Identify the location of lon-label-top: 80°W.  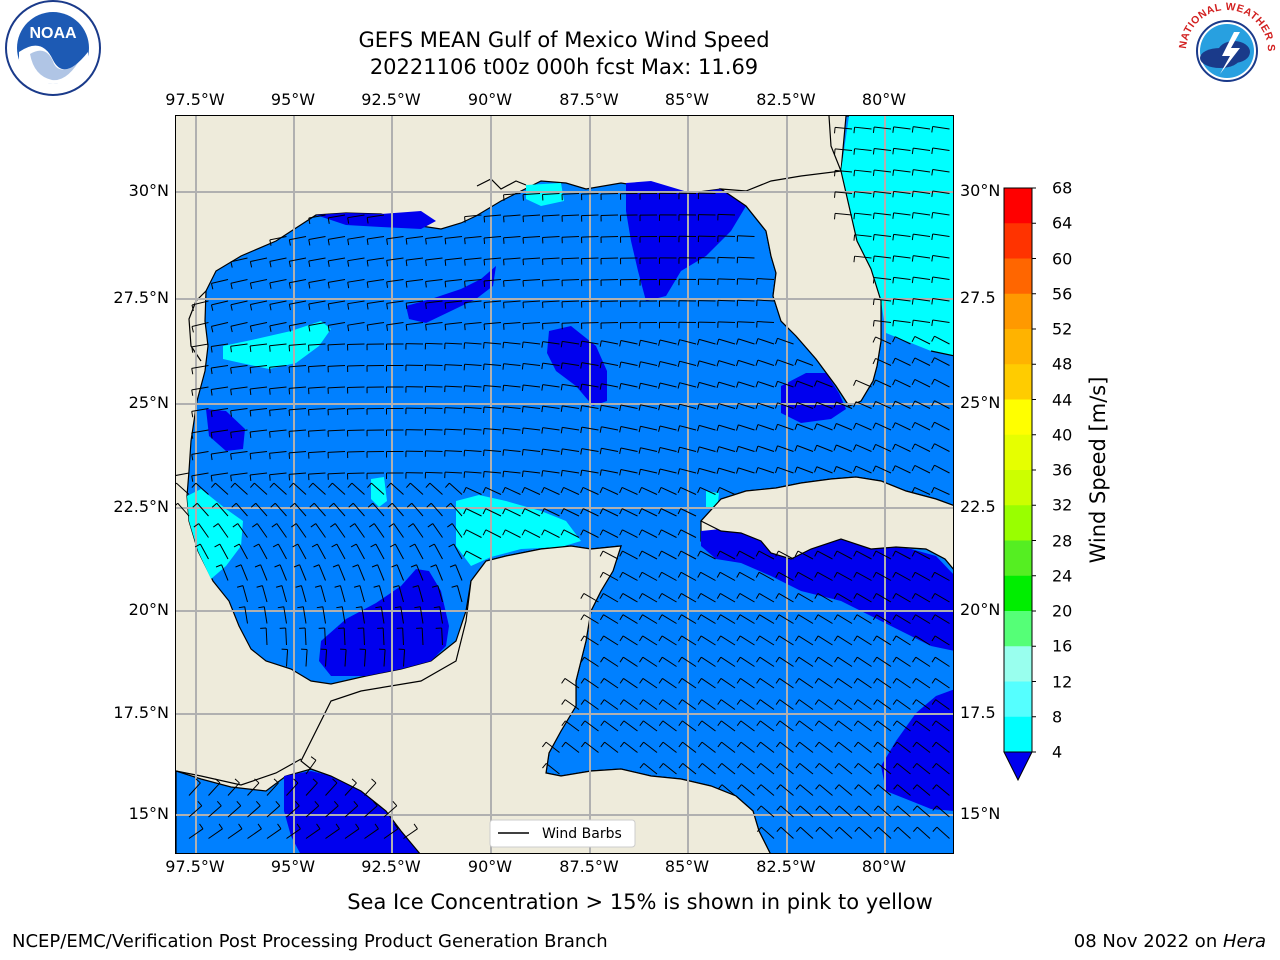
(884, 99).